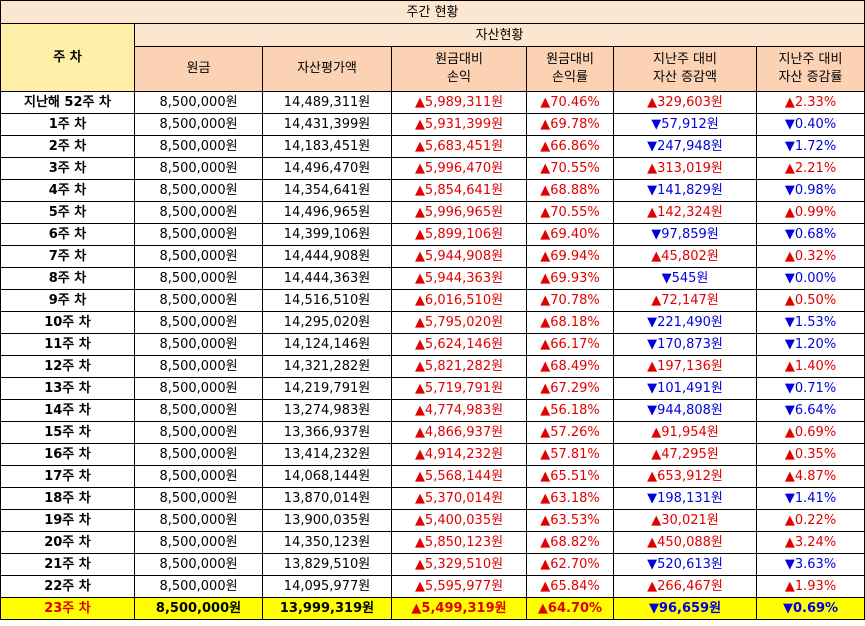 The height and width of the screenshot is (626, 865). Describe the element at coordinates (570, 542) in the screenshot. I see `profit-rate-cell: ▲68.82%` at that location.